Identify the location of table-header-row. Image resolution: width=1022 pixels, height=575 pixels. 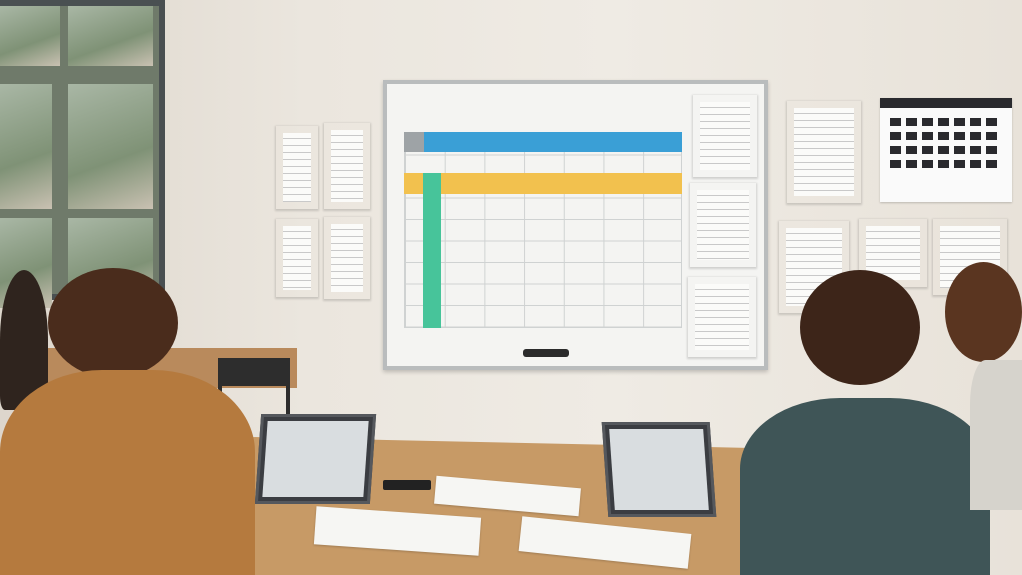
(543, 142).